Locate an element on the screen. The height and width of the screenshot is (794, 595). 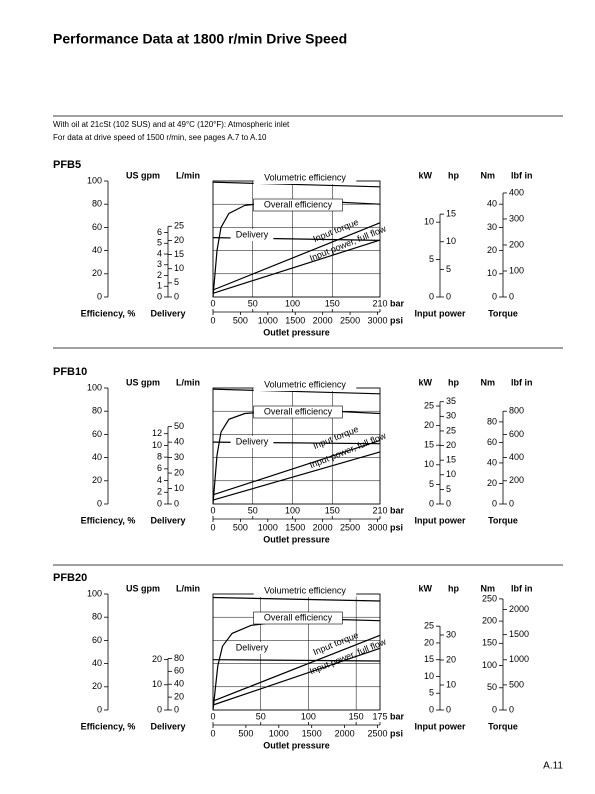
tick-label: 400 is located at coordinates (516, 457).